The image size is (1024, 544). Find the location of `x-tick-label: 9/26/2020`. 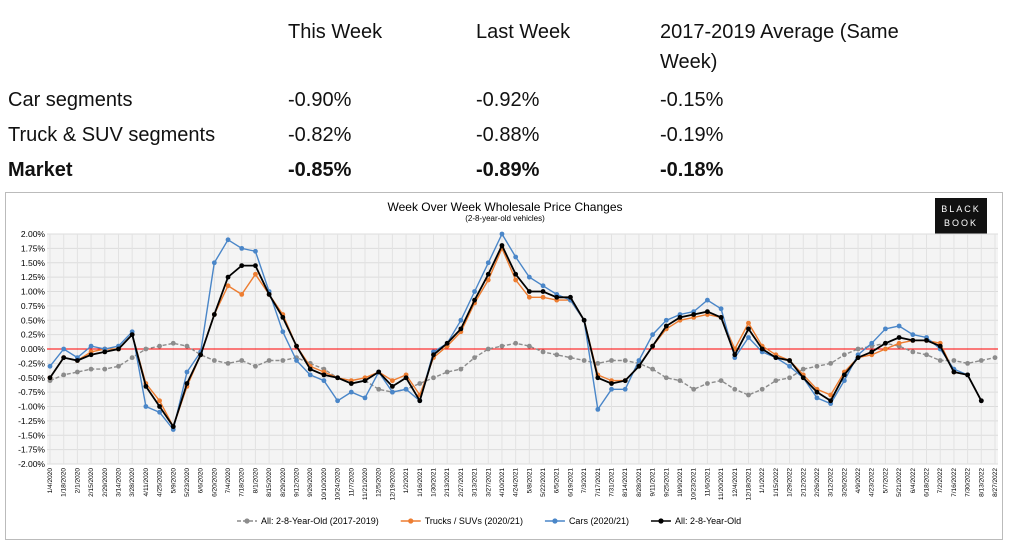

x-tick-label: 9/26/2020 is located at coordinates (310, 482).